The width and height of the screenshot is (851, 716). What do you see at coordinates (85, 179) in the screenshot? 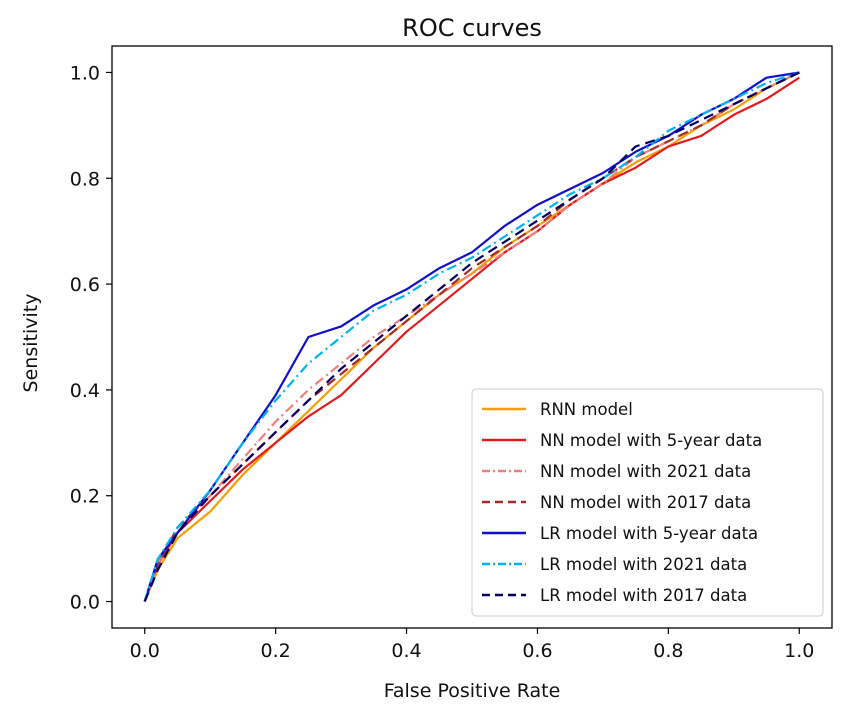
I see `y-tick-label: 0.8` at bounding box center [85, 179].